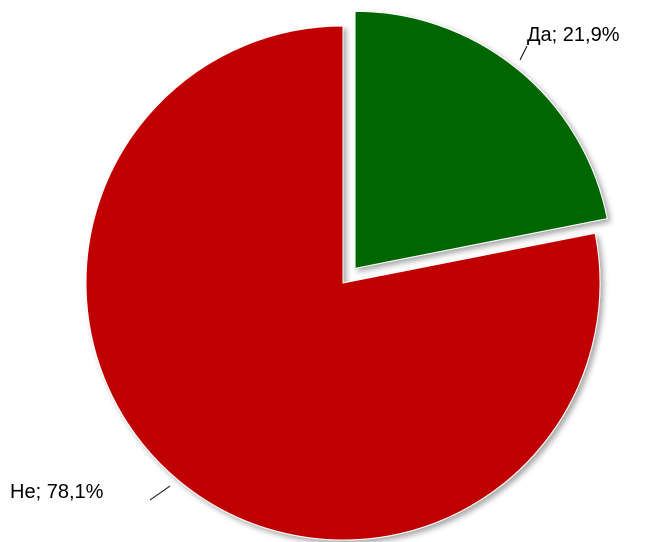 The width and height of the screenshot is (672, 542). I want to click on data-label: Не; 78,1%, so click(57, 492).